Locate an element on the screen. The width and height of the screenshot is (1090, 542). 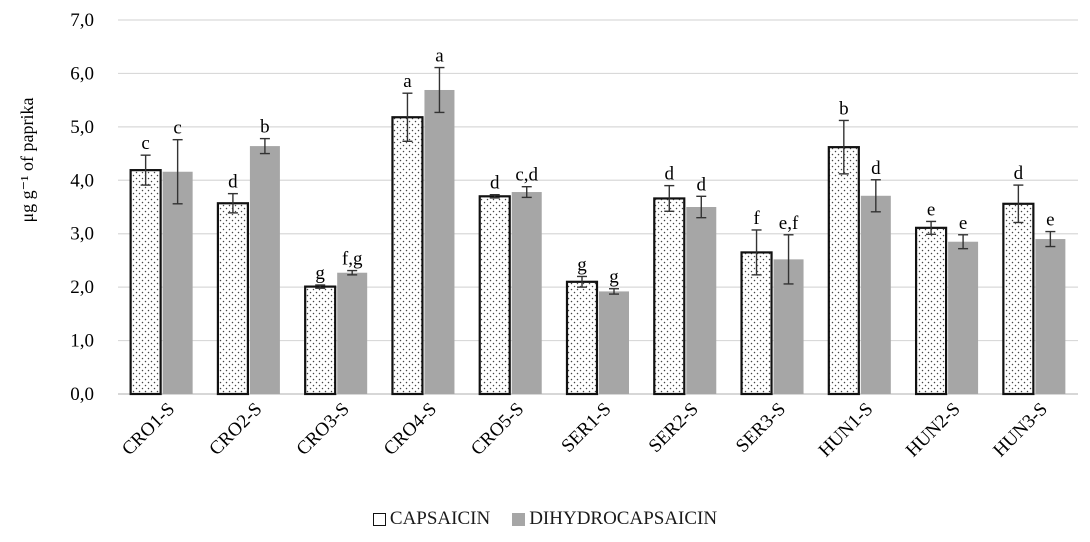
legend-swatch-capsaicin is located at coordinates (379, 519).